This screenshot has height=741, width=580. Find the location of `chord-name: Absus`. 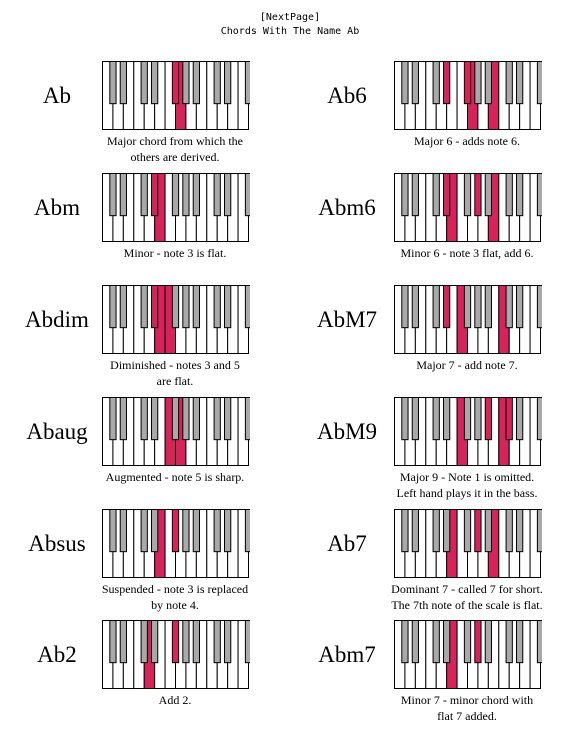

chord-name: Absus is located at coordinates (57, 543).